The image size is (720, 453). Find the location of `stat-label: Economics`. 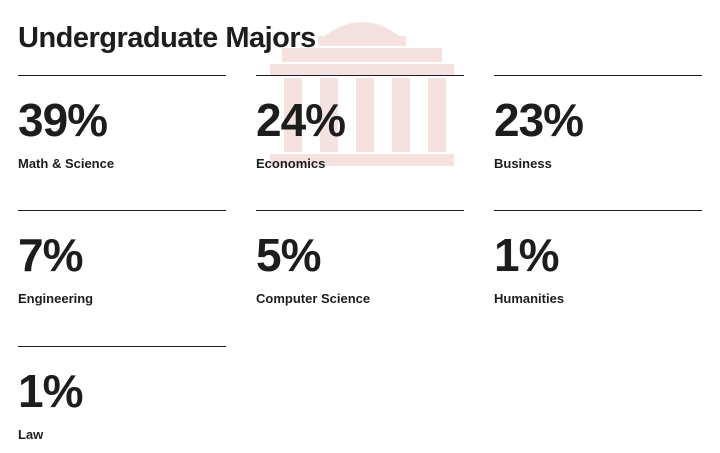

stat-label: Economics is located at coordinates (291, 163).